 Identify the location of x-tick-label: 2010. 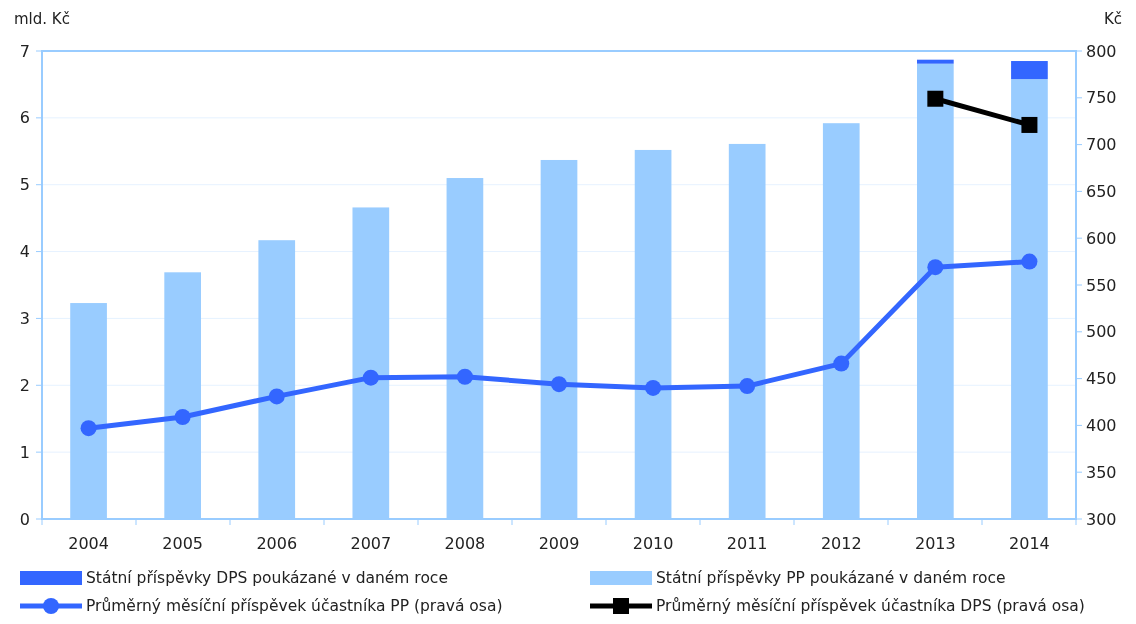
(653, 543).